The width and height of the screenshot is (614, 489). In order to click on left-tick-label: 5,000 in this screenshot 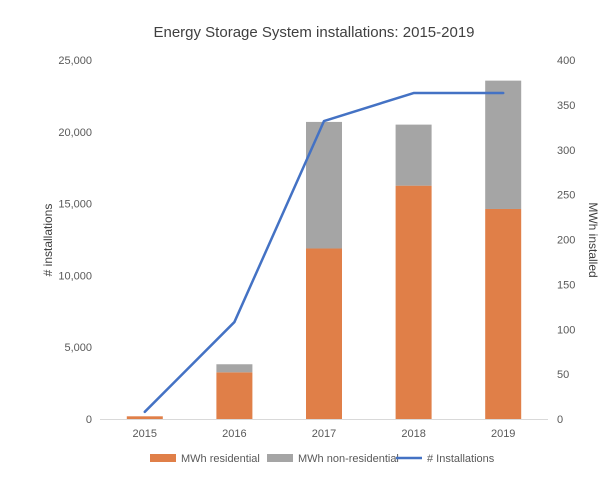, I will do `click(78, 348)`.